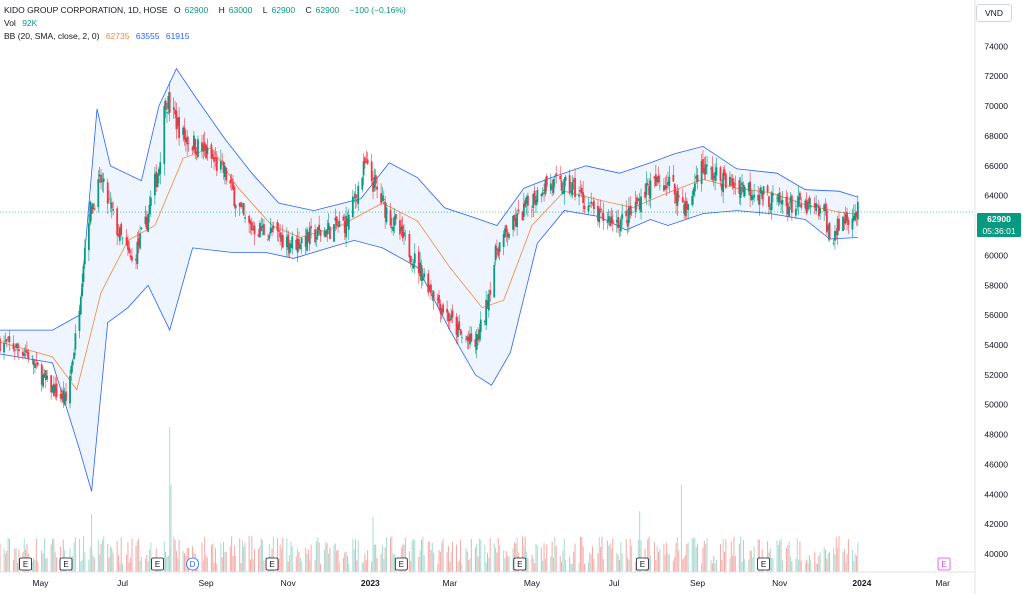 This screenshot has height=594, width=1024. I want to click on time-axis: May Jul Sep Nov 2023 Mar May Jul Sep Nov 2024 Mar, so click(491, 583).